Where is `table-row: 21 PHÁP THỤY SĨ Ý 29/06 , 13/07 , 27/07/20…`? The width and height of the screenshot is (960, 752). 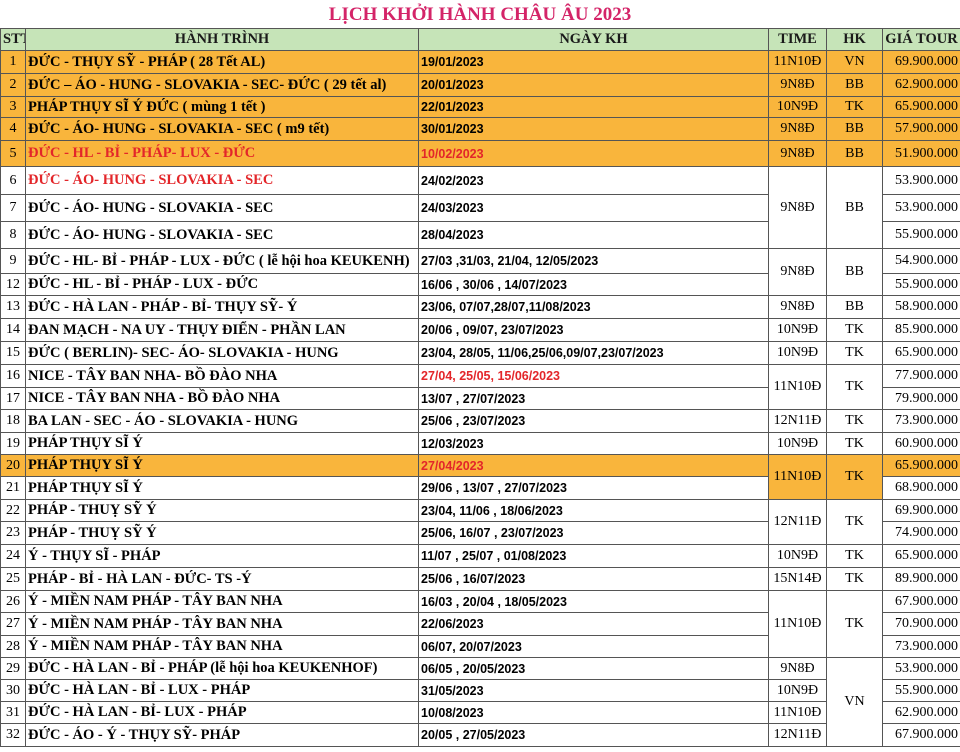
table-row: 21 PHÁP THỤY SĨ Ý 29/06 , 13/07 , 27/07/20… is located at coordinates (480, 488).